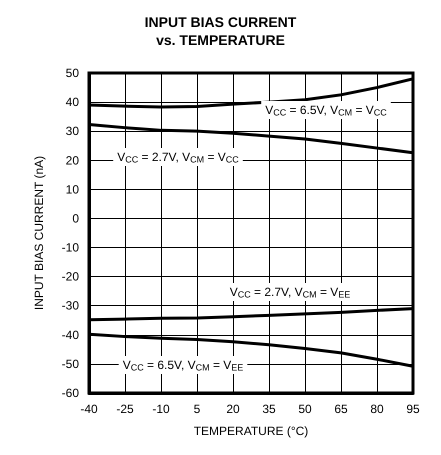 The image size is (441, 455). Describe the element at coordinates (71, 247) in the screenshot. I see `y-tick-label: -10` at that location.